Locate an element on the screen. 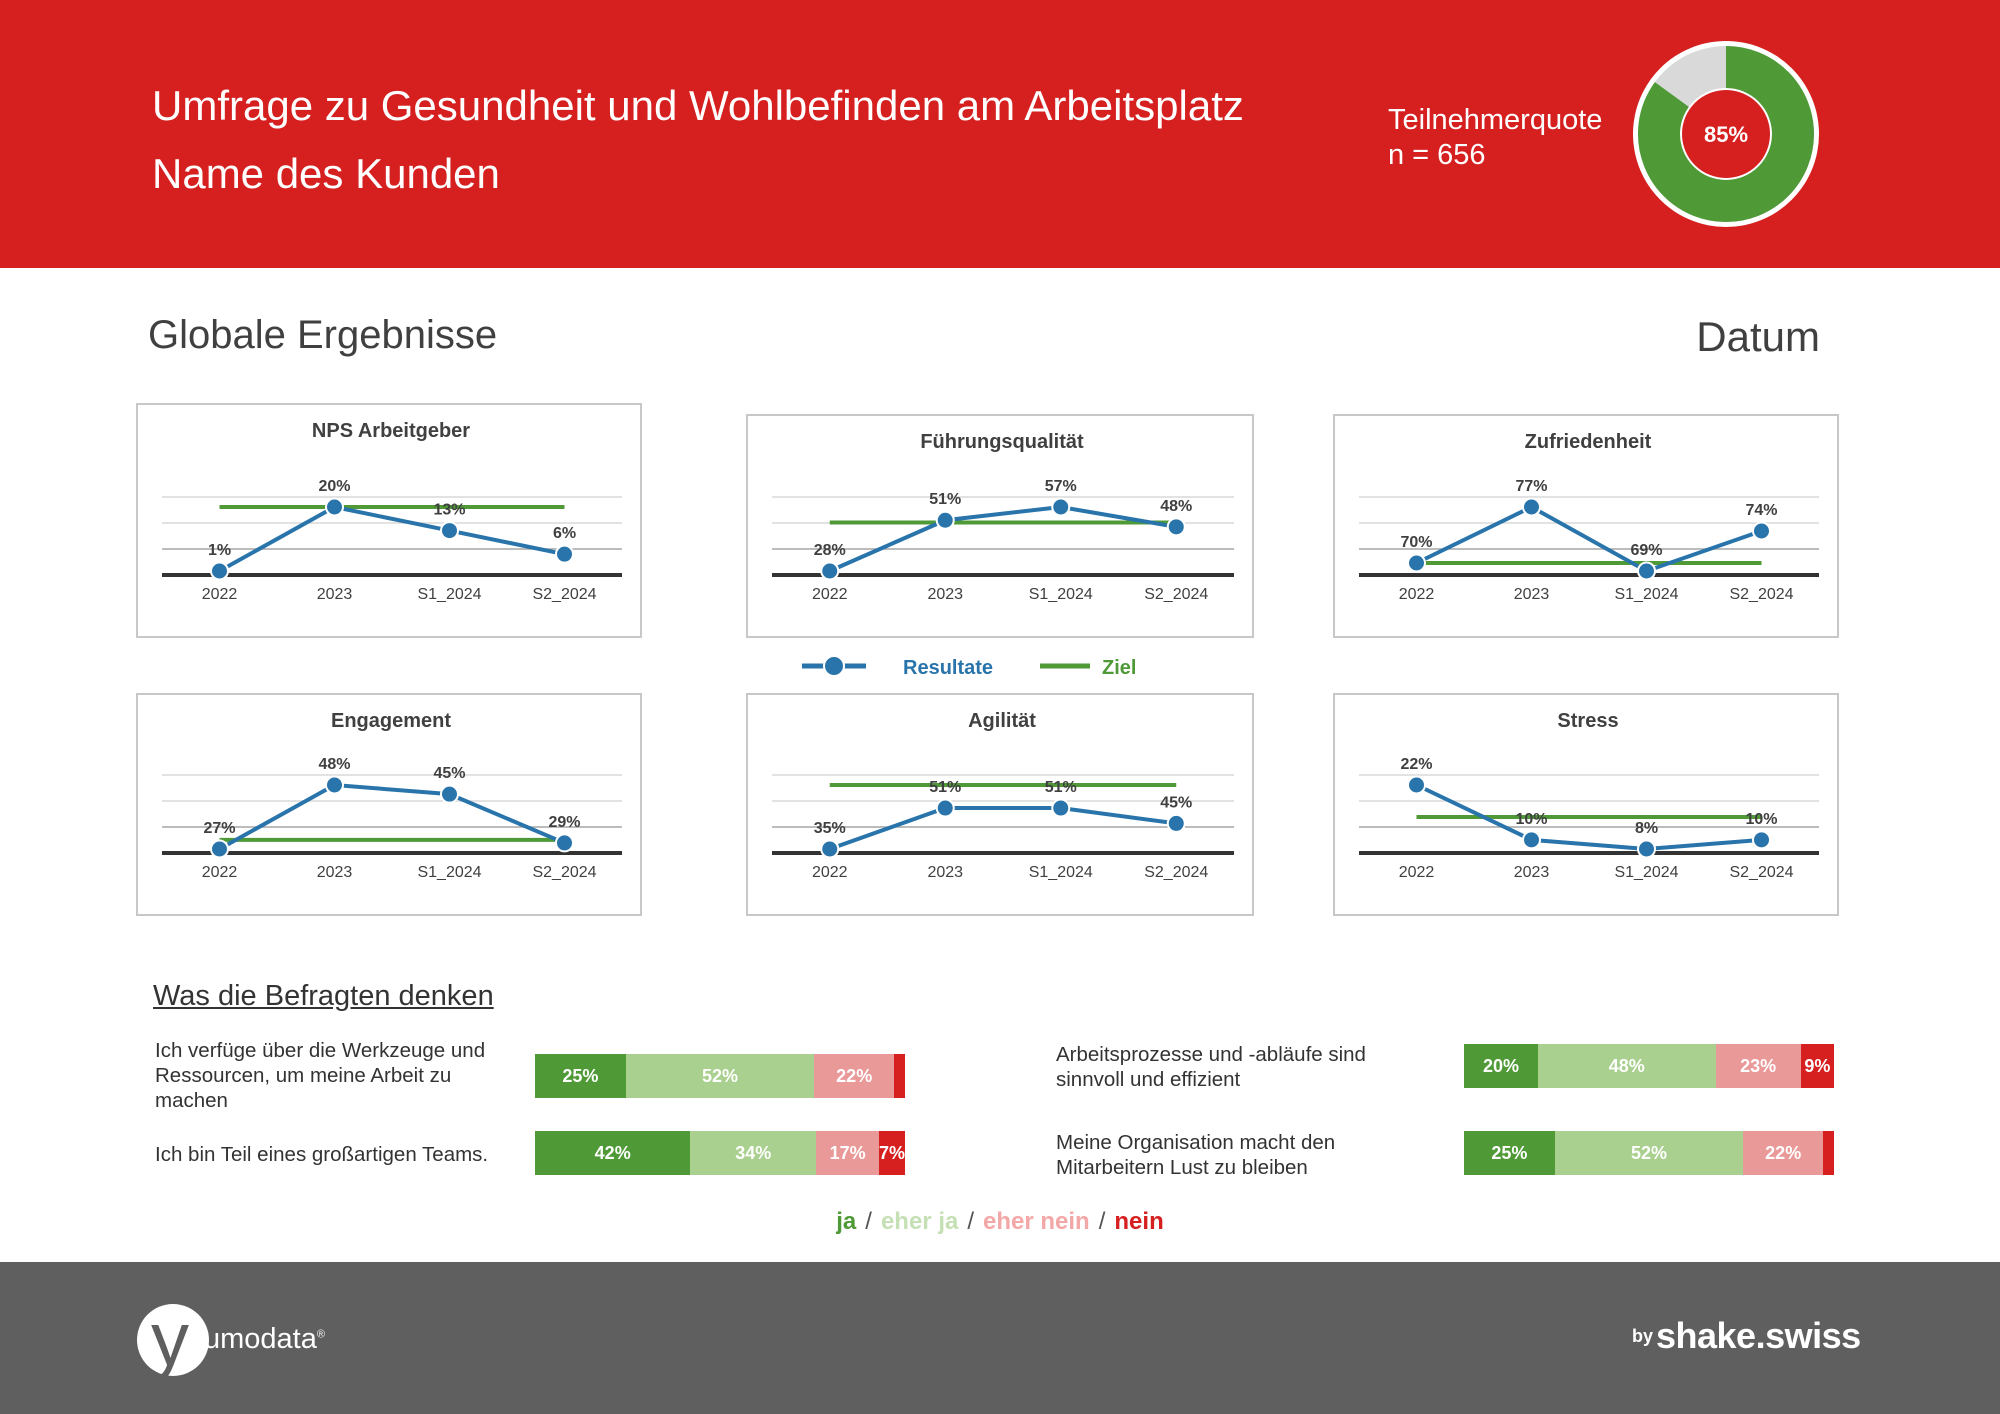 The height and width of the screenshot is (1414, 2000). segment-nein: 9% is located at coordinates (1817, 1066).